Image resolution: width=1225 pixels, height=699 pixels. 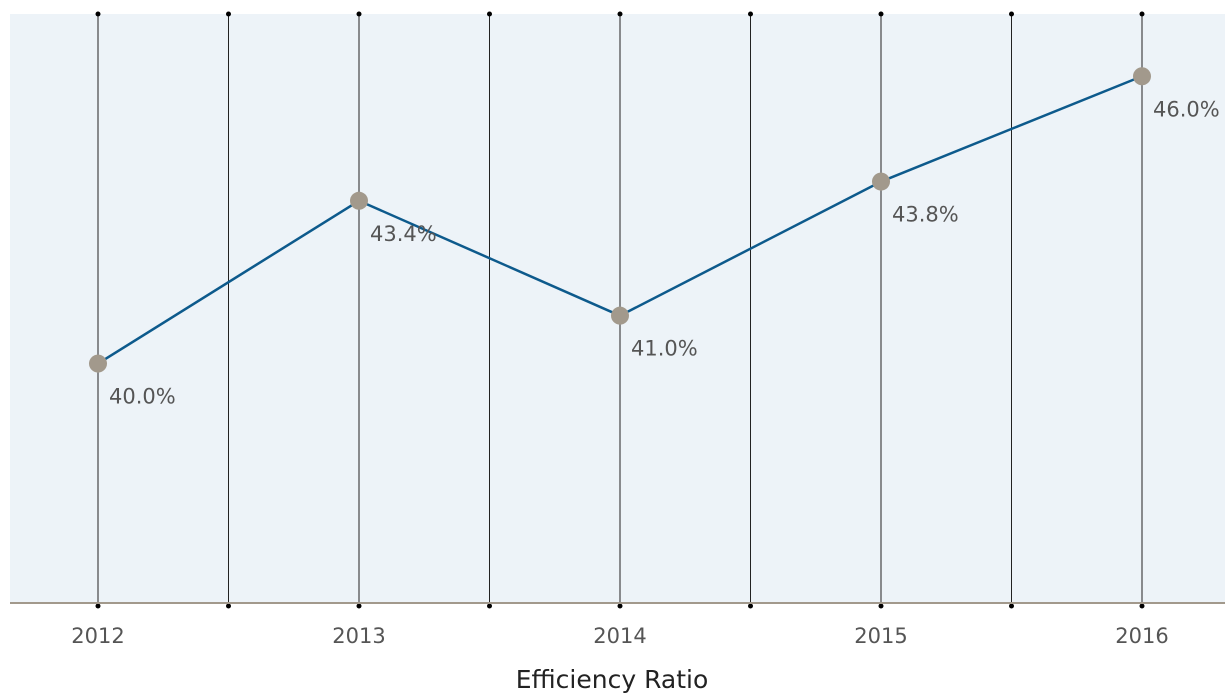 What do you see at coordinates (403, 234) in the screenshot?
I see `value-label: 43.4%` at bounding box center [403, 234].